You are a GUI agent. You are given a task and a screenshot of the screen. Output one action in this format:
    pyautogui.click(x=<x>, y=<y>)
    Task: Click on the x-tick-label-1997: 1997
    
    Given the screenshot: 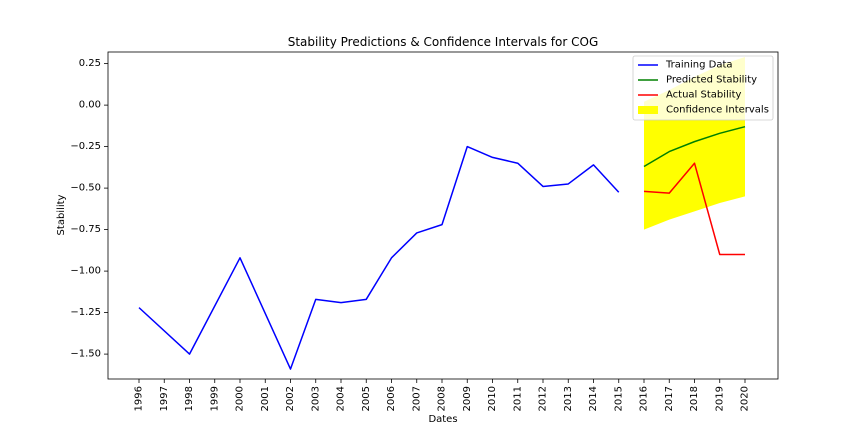 What is the action you would take?
    pyautogui.click(x=164, y=398)
    